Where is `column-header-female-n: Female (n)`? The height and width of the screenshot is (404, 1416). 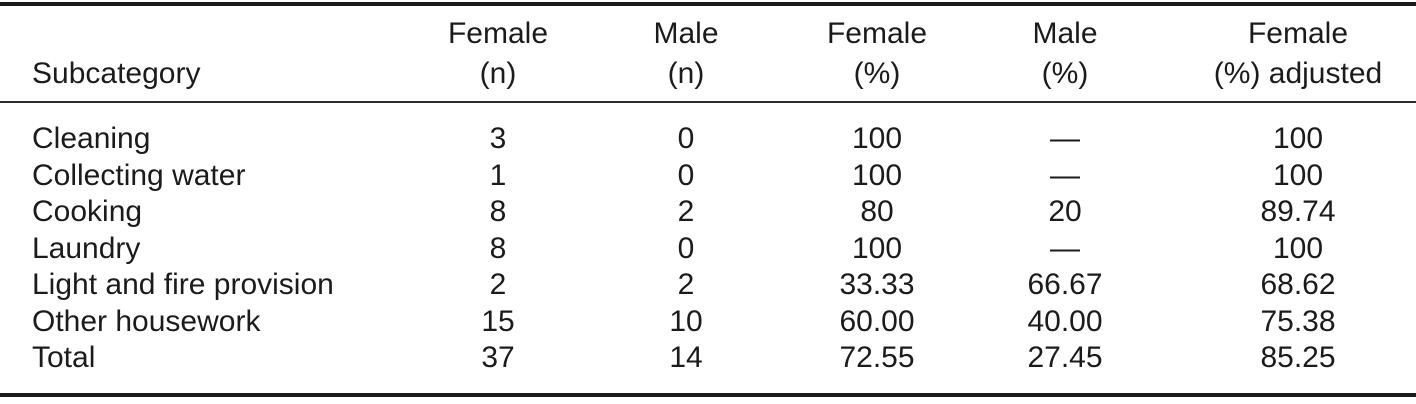 column-header-female-n: Female (n) is located at coordinates (498, 53).